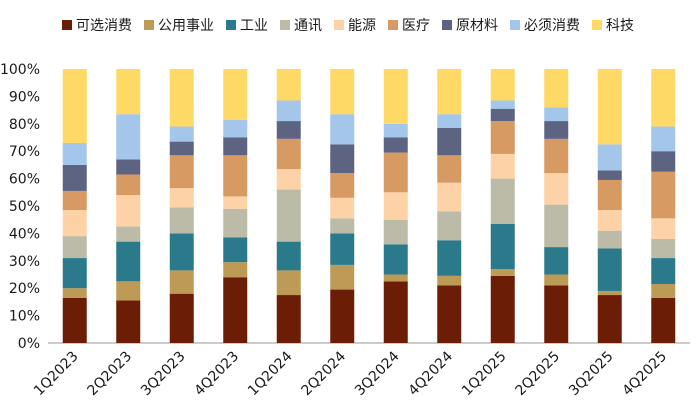  I want to click on y-tick-label: 30%, so click(24, 262).